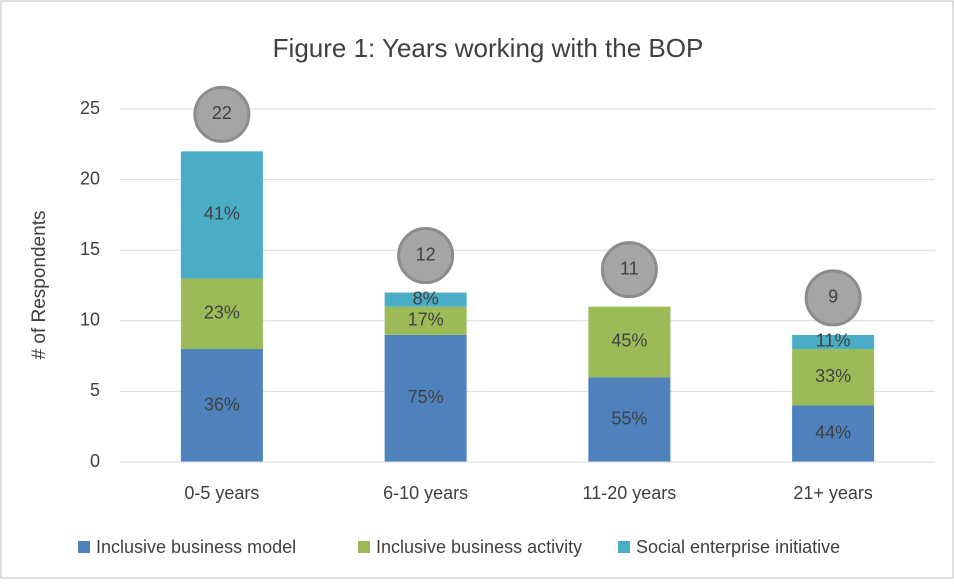 The width and height of the screenshot is (954, 584). I want to click on x-tick-label: 0-5 years, so click(221, 493).